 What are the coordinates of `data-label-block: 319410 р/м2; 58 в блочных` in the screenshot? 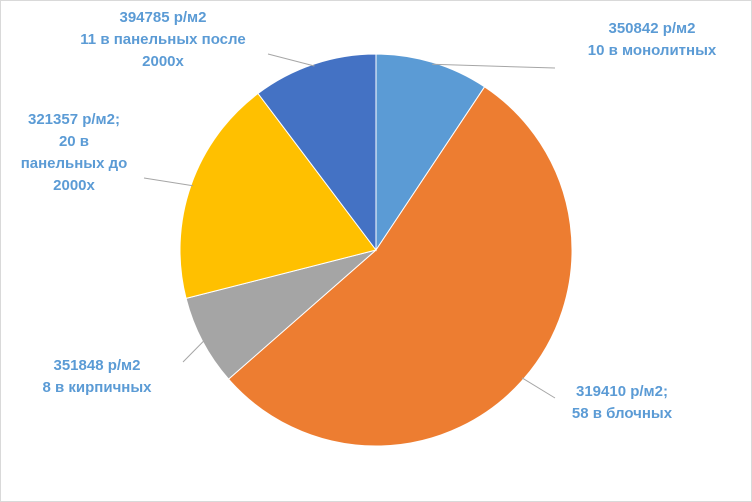 It's located at (622, 403).